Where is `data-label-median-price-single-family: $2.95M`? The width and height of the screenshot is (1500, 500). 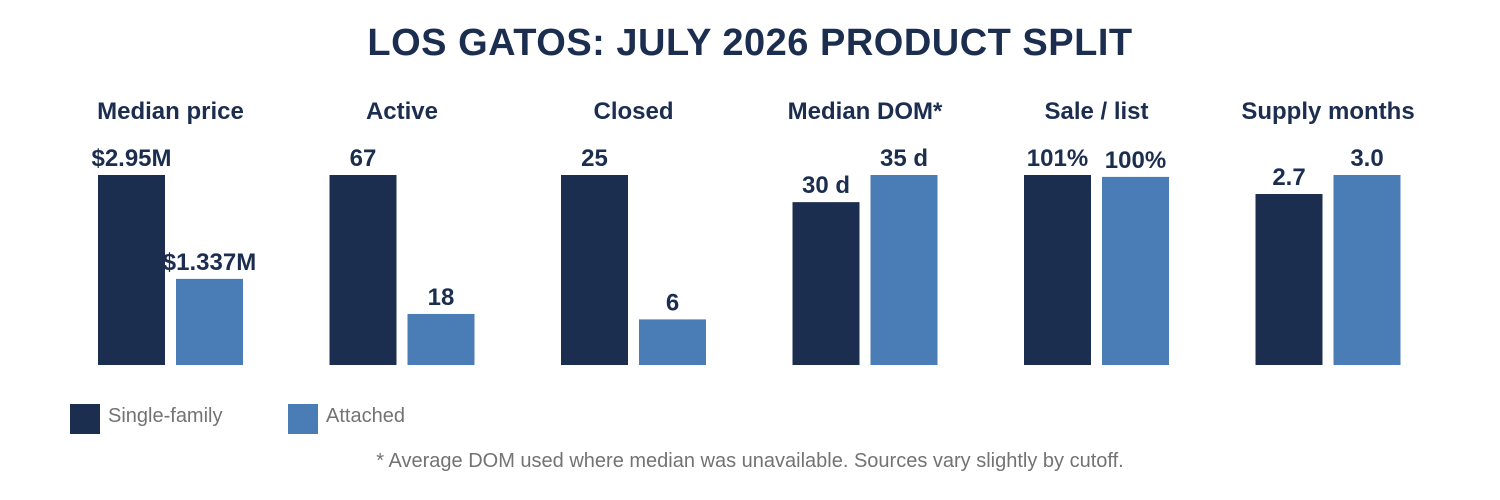 data-label-median-price-single-family: $2.95M is located at coordinates (131, 158).